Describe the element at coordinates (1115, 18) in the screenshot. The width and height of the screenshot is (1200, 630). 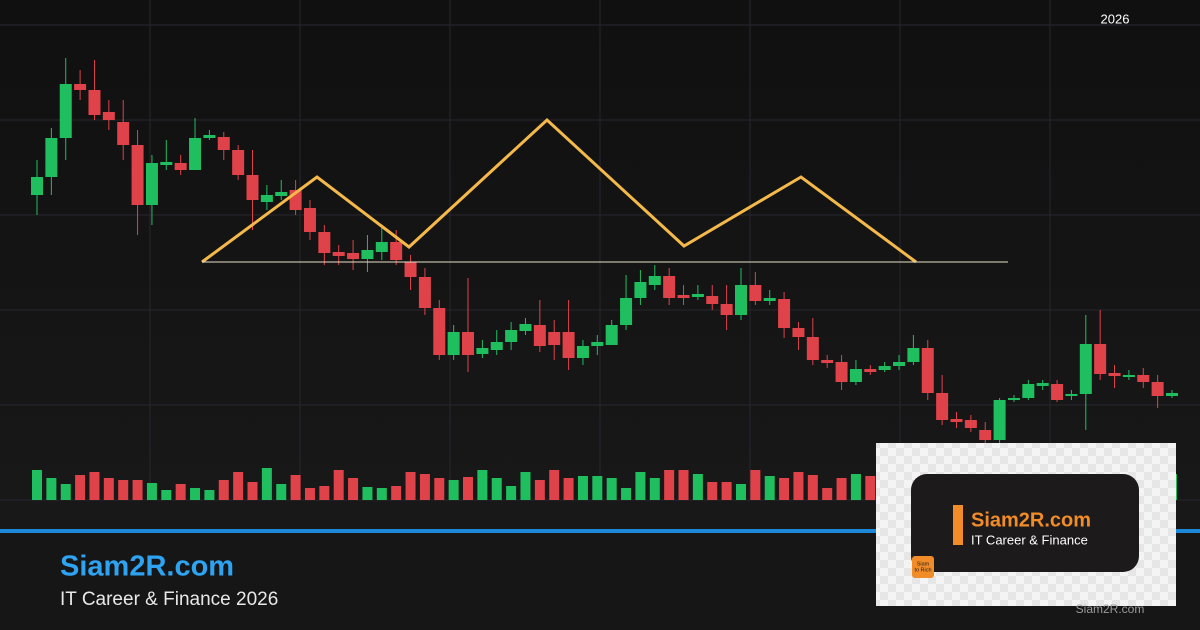
I see `year-label: 2026` at that location.